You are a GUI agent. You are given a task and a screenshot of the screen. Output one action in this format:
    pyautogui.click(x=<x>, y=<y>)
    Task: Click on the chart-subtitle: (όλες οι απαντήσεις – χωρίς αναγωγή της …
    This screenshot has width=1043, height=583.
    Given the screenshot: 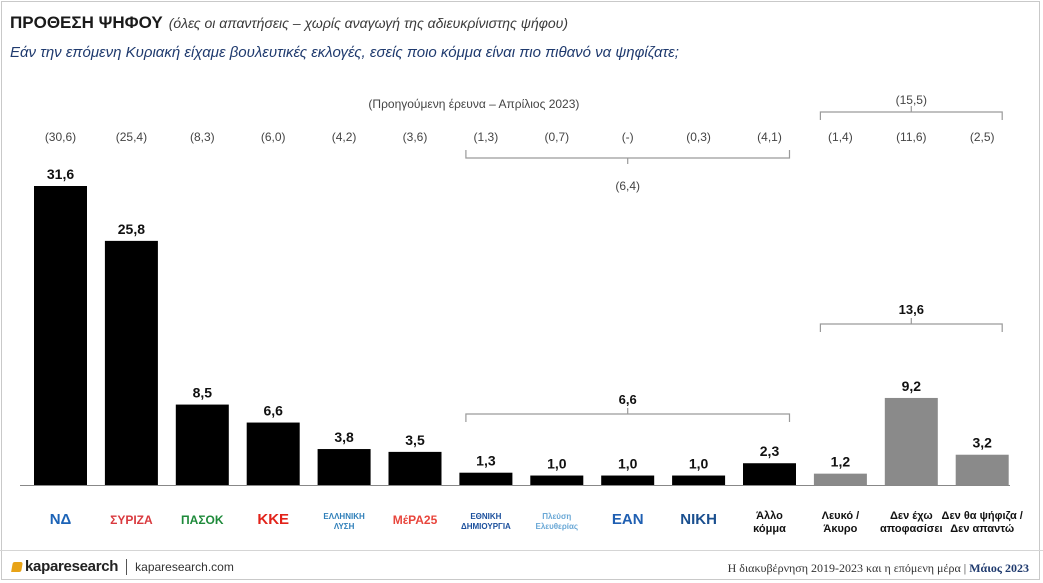 What is the action you would take?
    pyautogui.click(x=368, y=23)
    